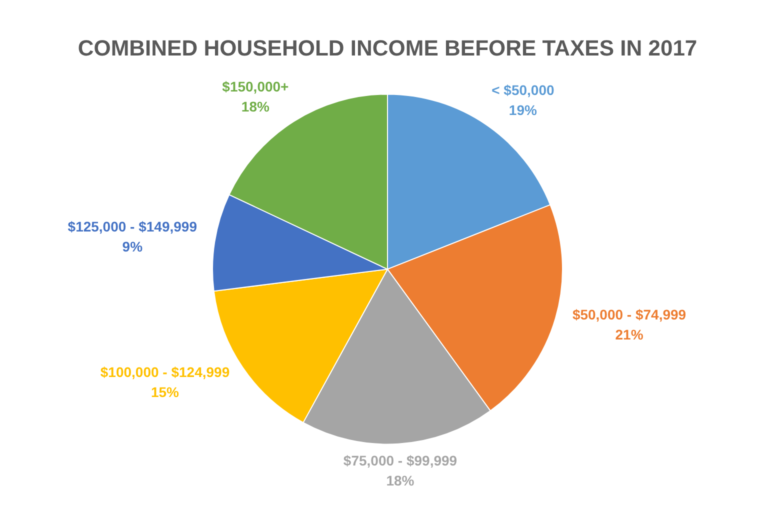 This screenshot has height=525, width=775. I want to click on data-label: 19%, so click(523, 110).